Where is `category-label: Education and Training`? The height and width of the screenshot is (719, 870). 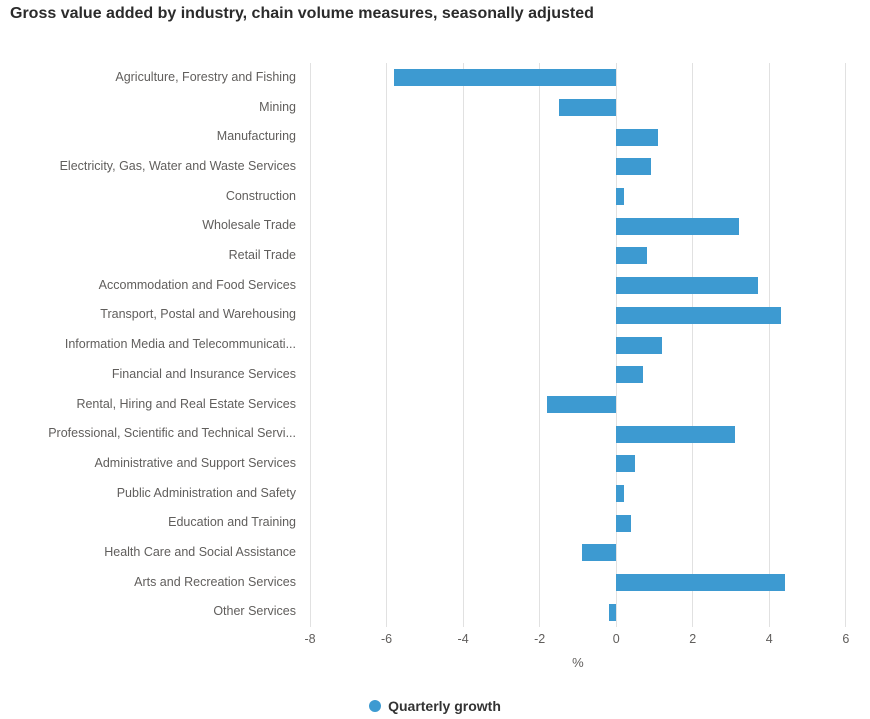 category-label: Education and Training is located at coordinates (232, 522).